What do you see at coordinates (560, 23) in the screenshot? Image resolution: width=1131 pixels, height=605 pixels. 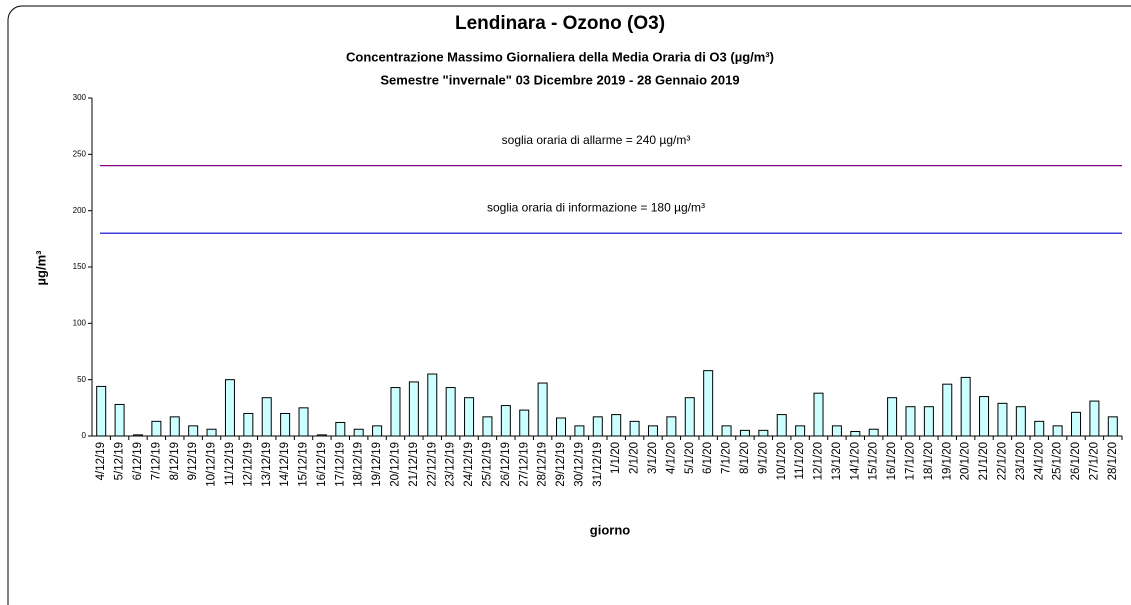 I see `chart-title: Lendinara - Ozono (O3)` at bounding box center [560, 23].